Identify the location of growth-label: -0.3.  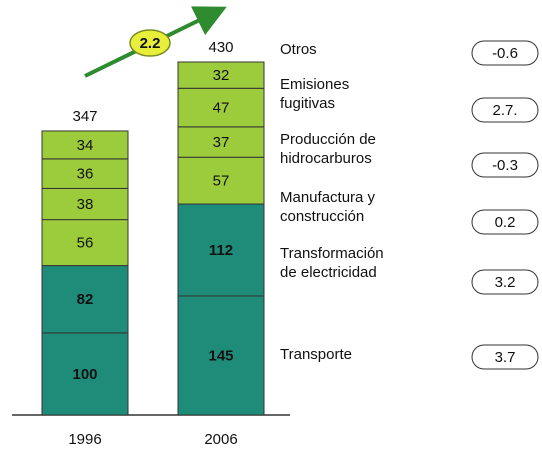
(505, 165).